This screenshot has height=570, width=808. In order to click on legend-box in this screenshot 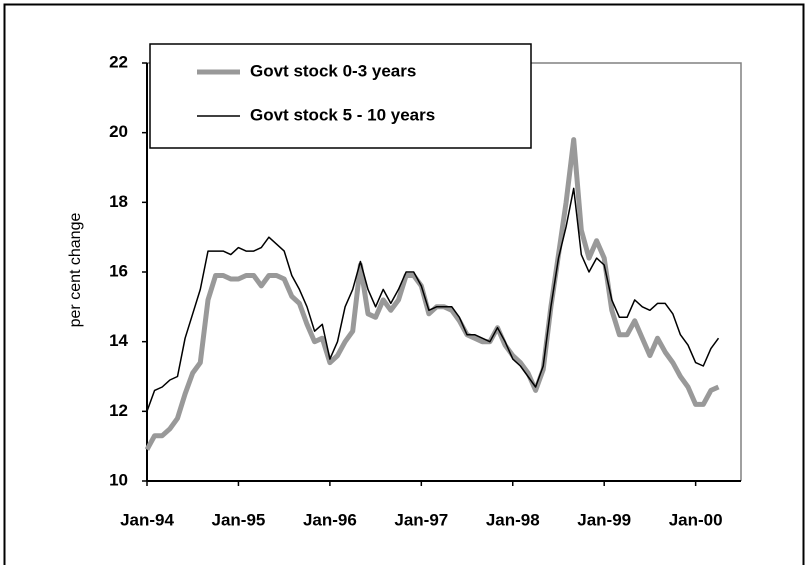, I will do `click(340, 96)`.